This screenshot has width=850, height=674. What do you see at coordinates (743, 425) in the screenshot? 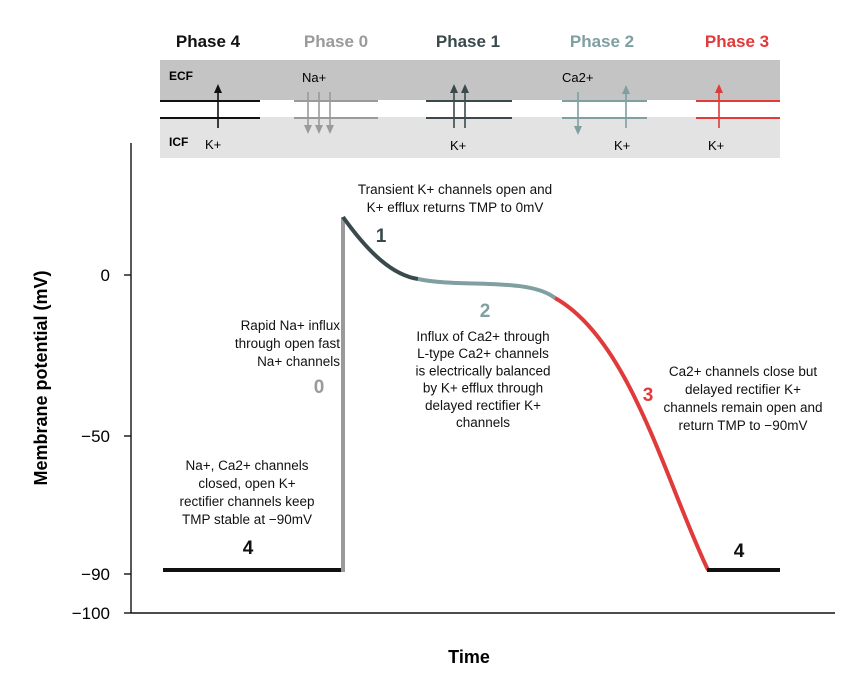
I see `description-line: return TMP to −90mV` at bounding box center [743, 425].